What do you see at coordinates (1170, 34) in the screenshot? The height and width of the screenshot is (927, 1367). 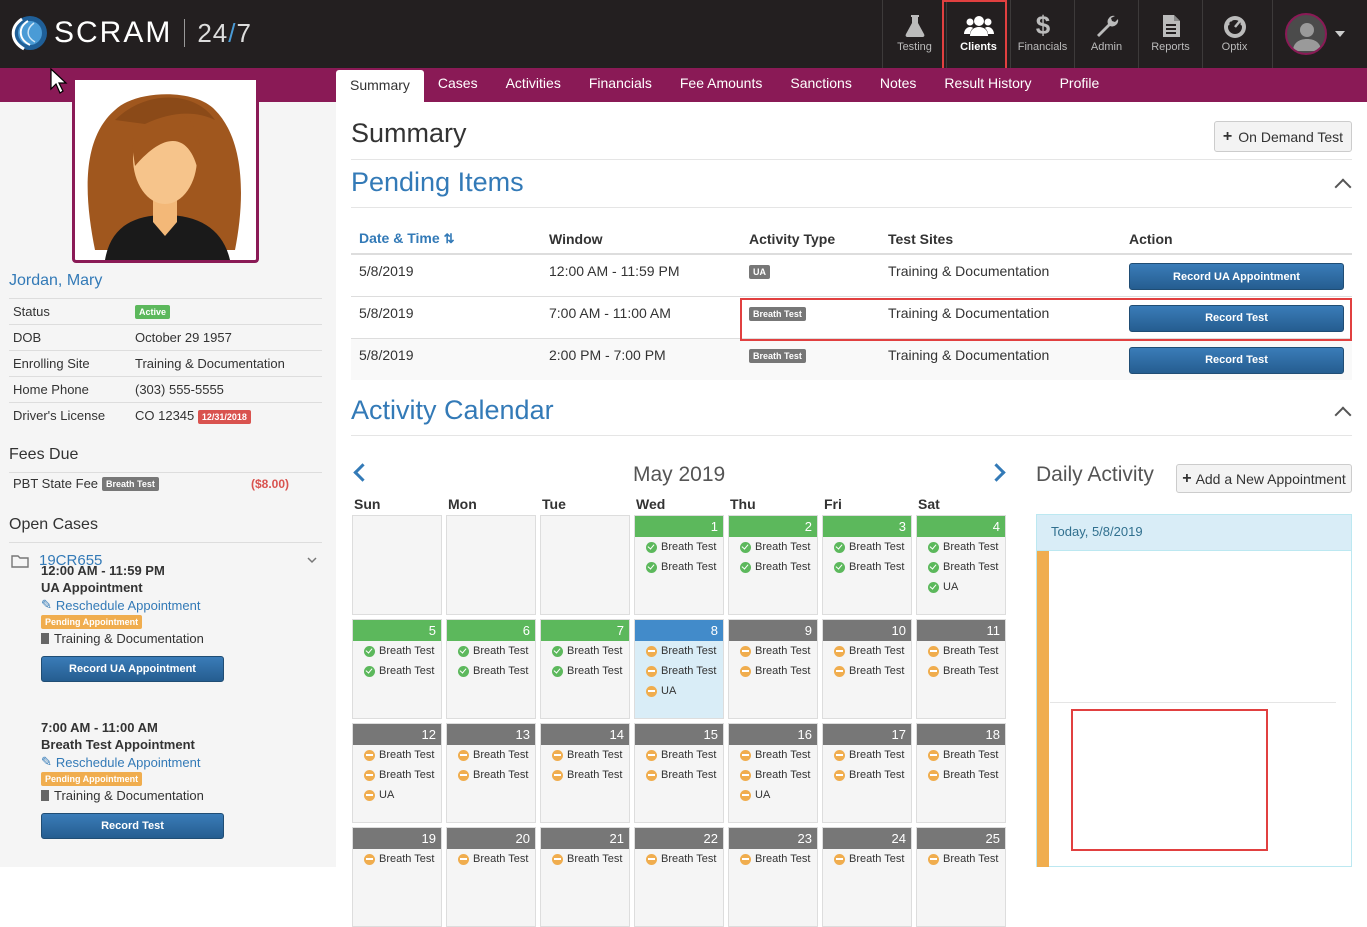 I see `nav-reports: Reports` at bounding box center [1170, 34].